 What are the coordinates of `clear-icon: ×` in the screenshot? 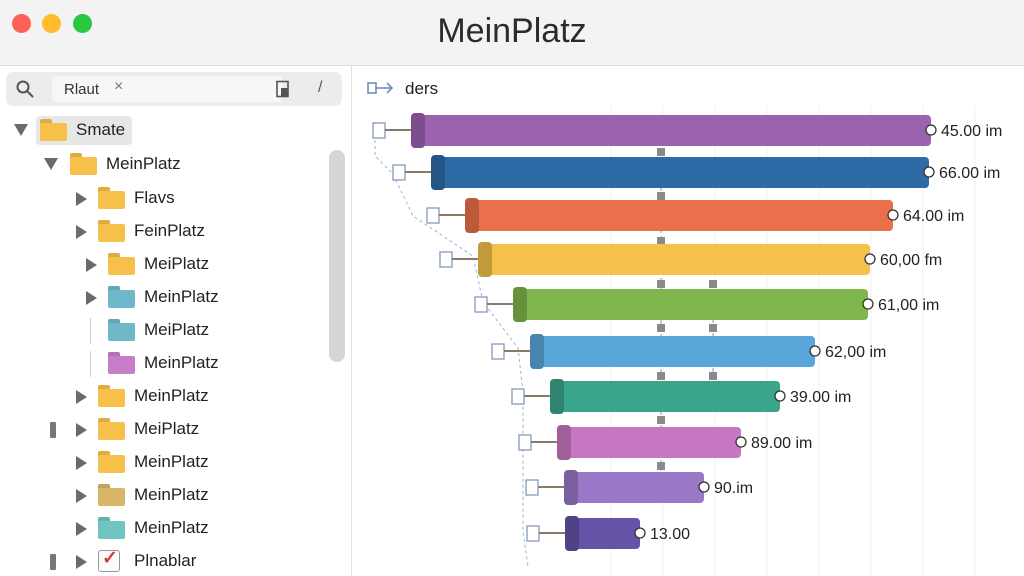 It's located at (119, 86).